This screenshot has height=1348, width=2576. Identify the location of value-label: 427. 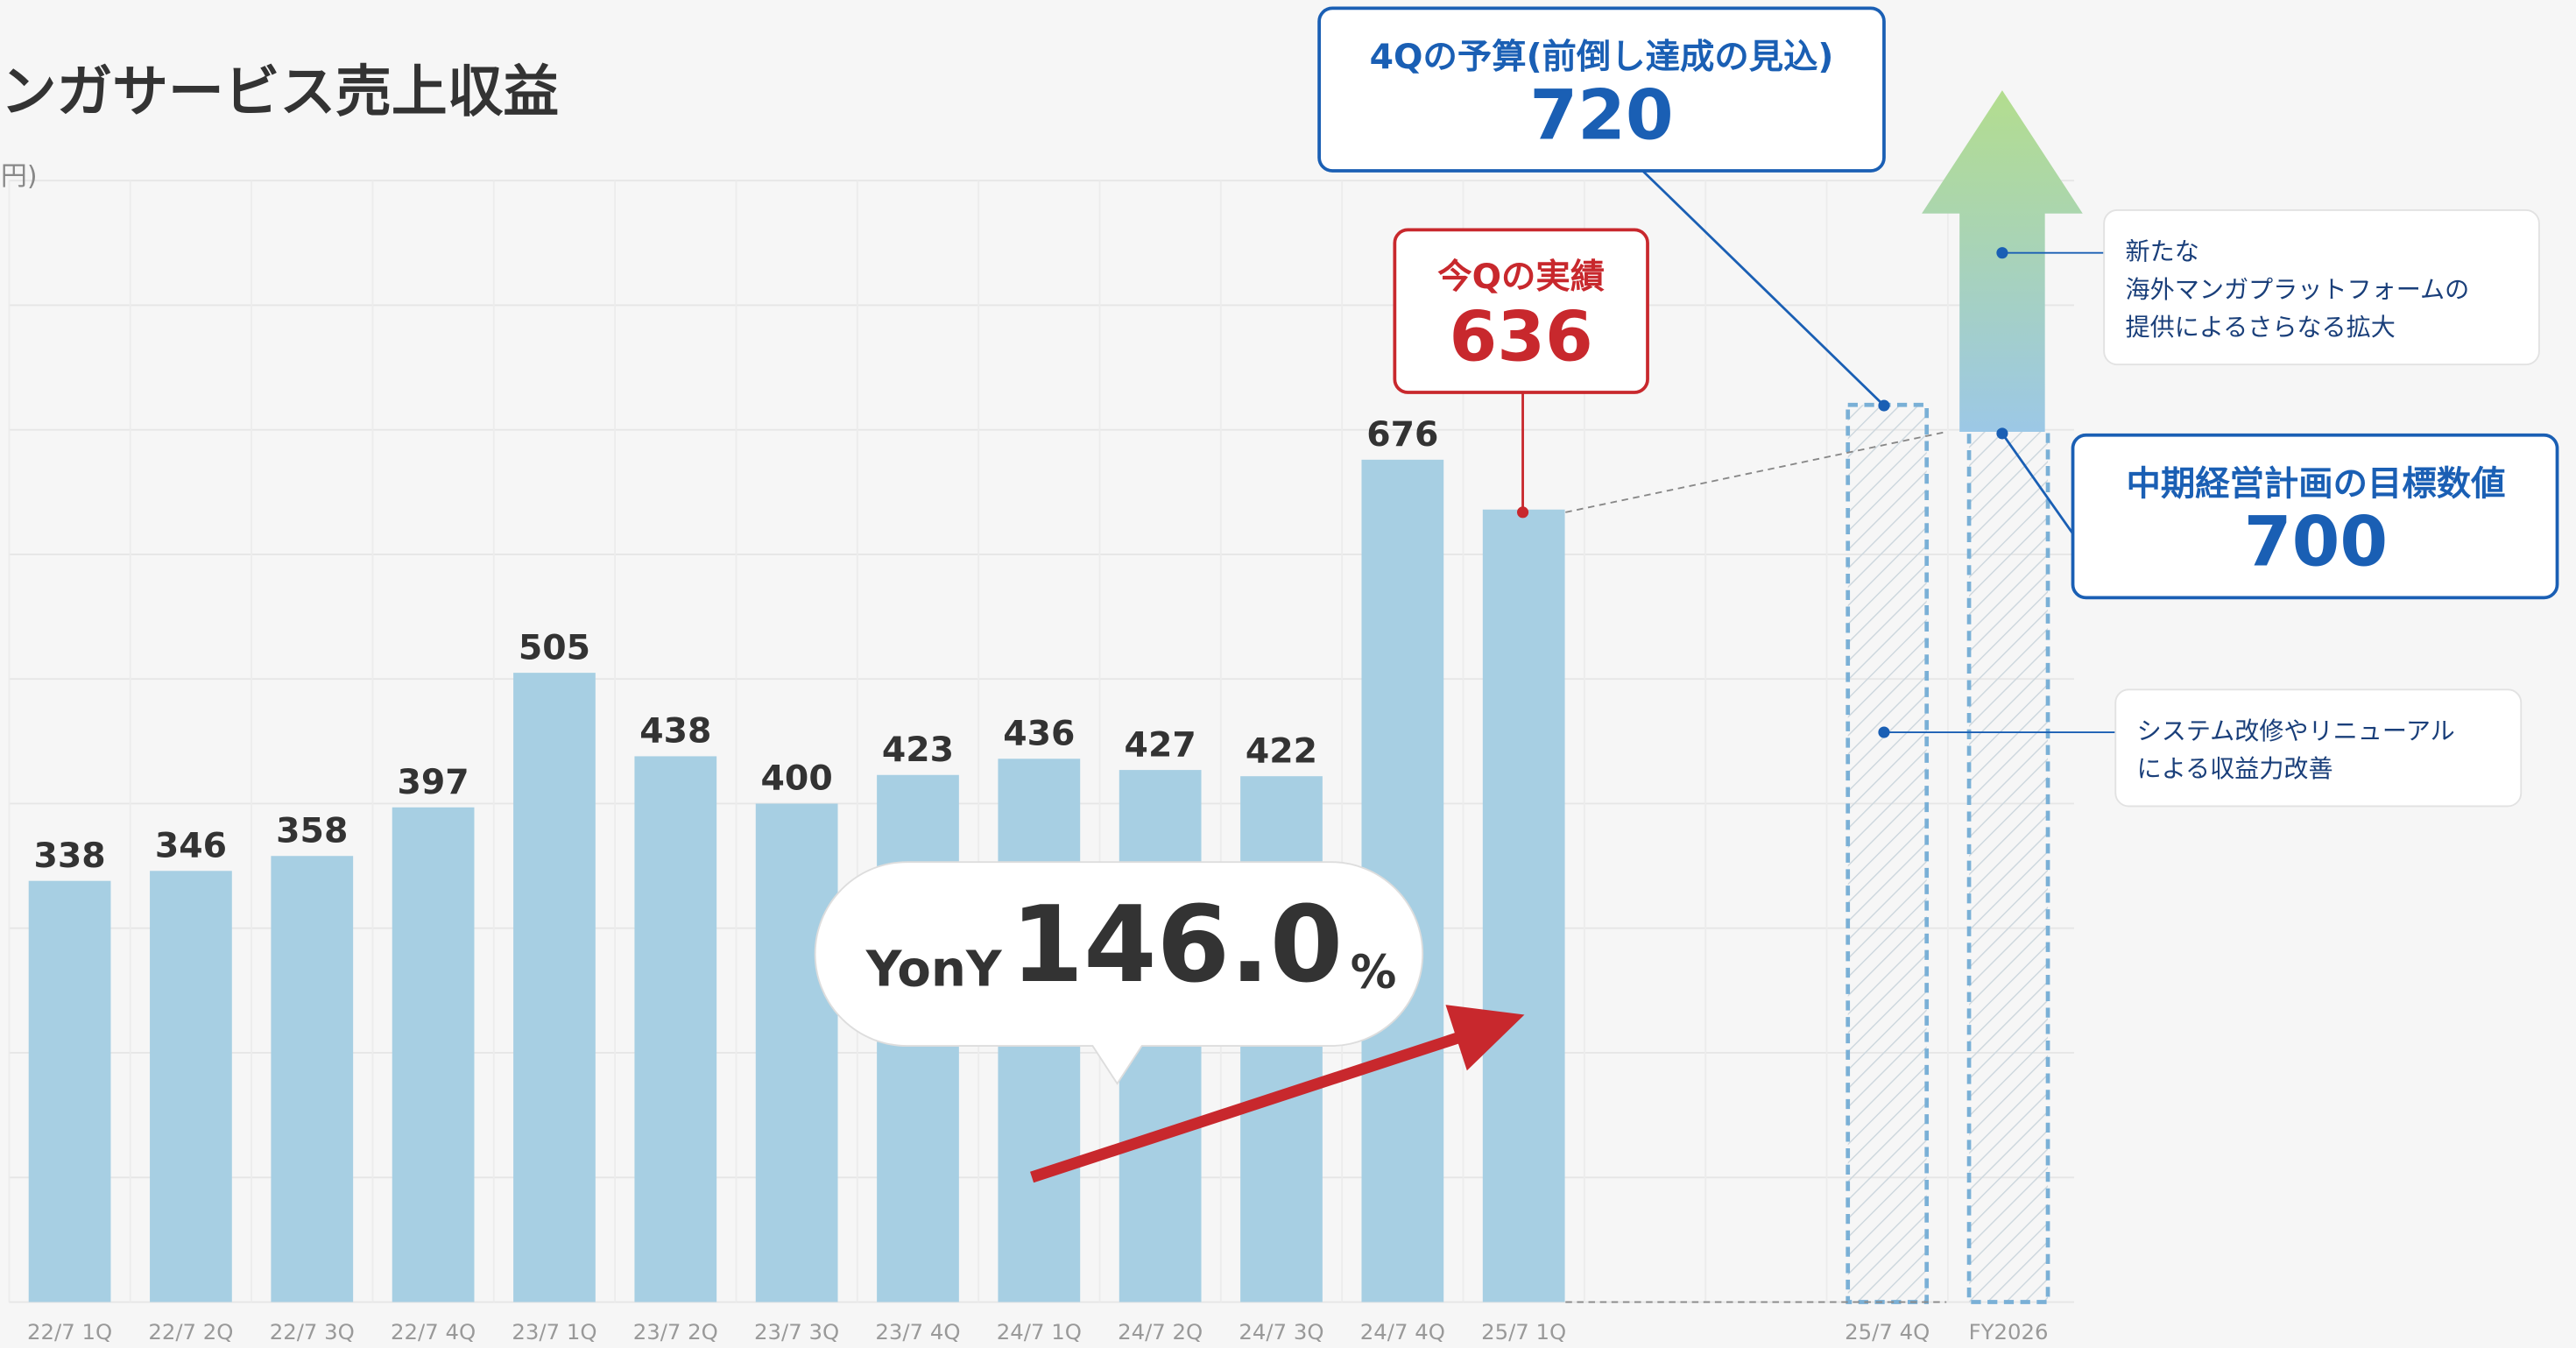
(1160, 744).